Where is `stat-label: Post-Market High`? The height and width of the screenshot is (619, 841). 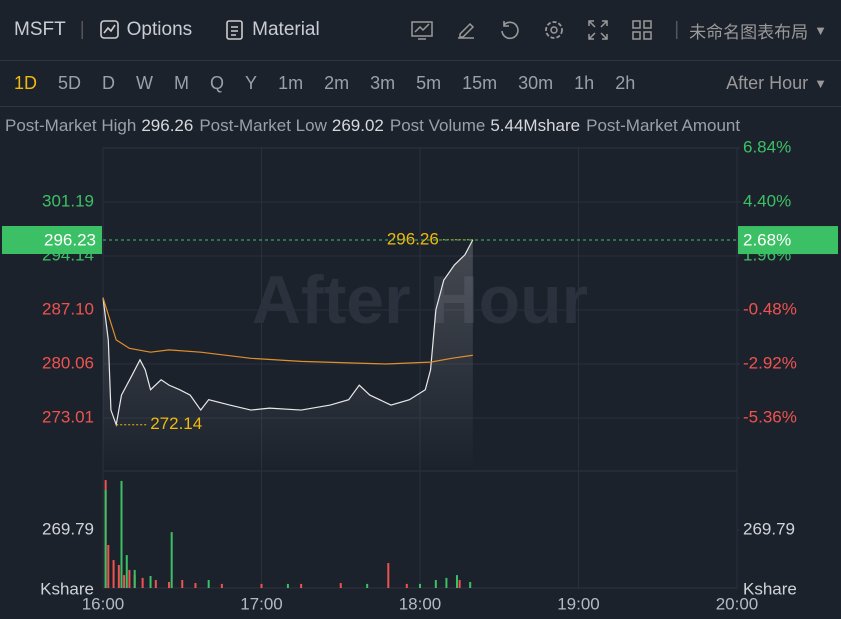 stat-label: Post-Market High is located at coordinates (71, 125).